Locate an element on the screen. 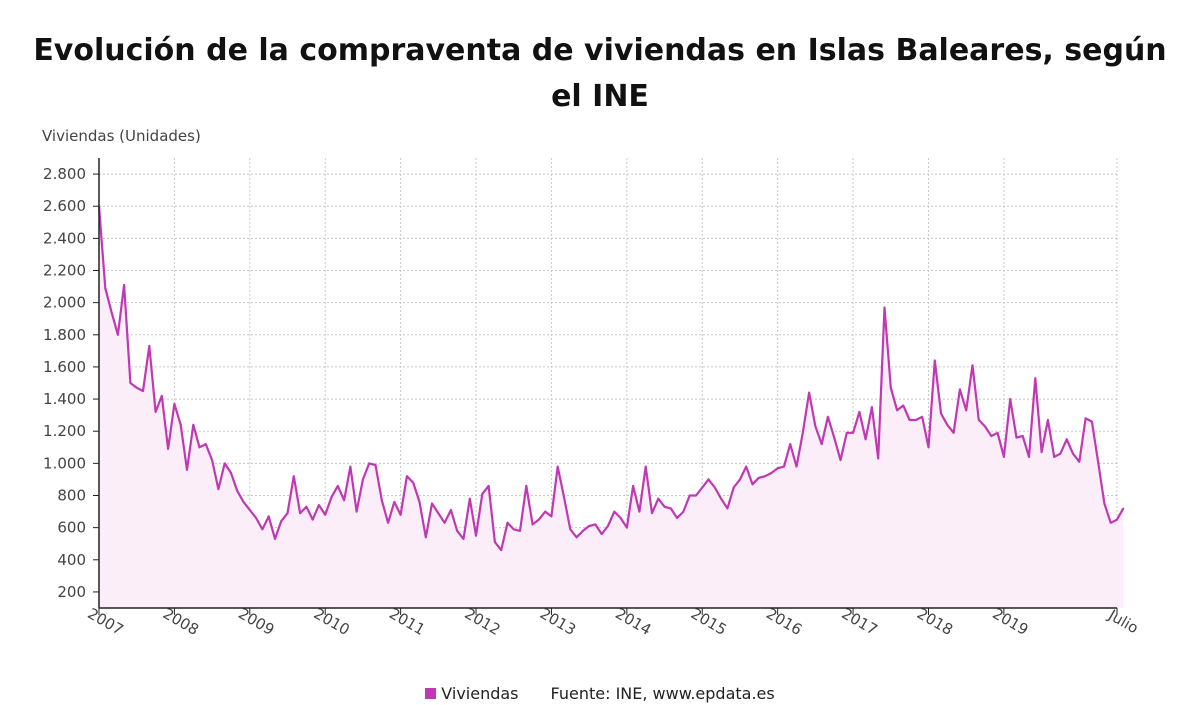 The image size is (1200, 705). x-tick-label: 2014 is located at coordinates (633, 621).